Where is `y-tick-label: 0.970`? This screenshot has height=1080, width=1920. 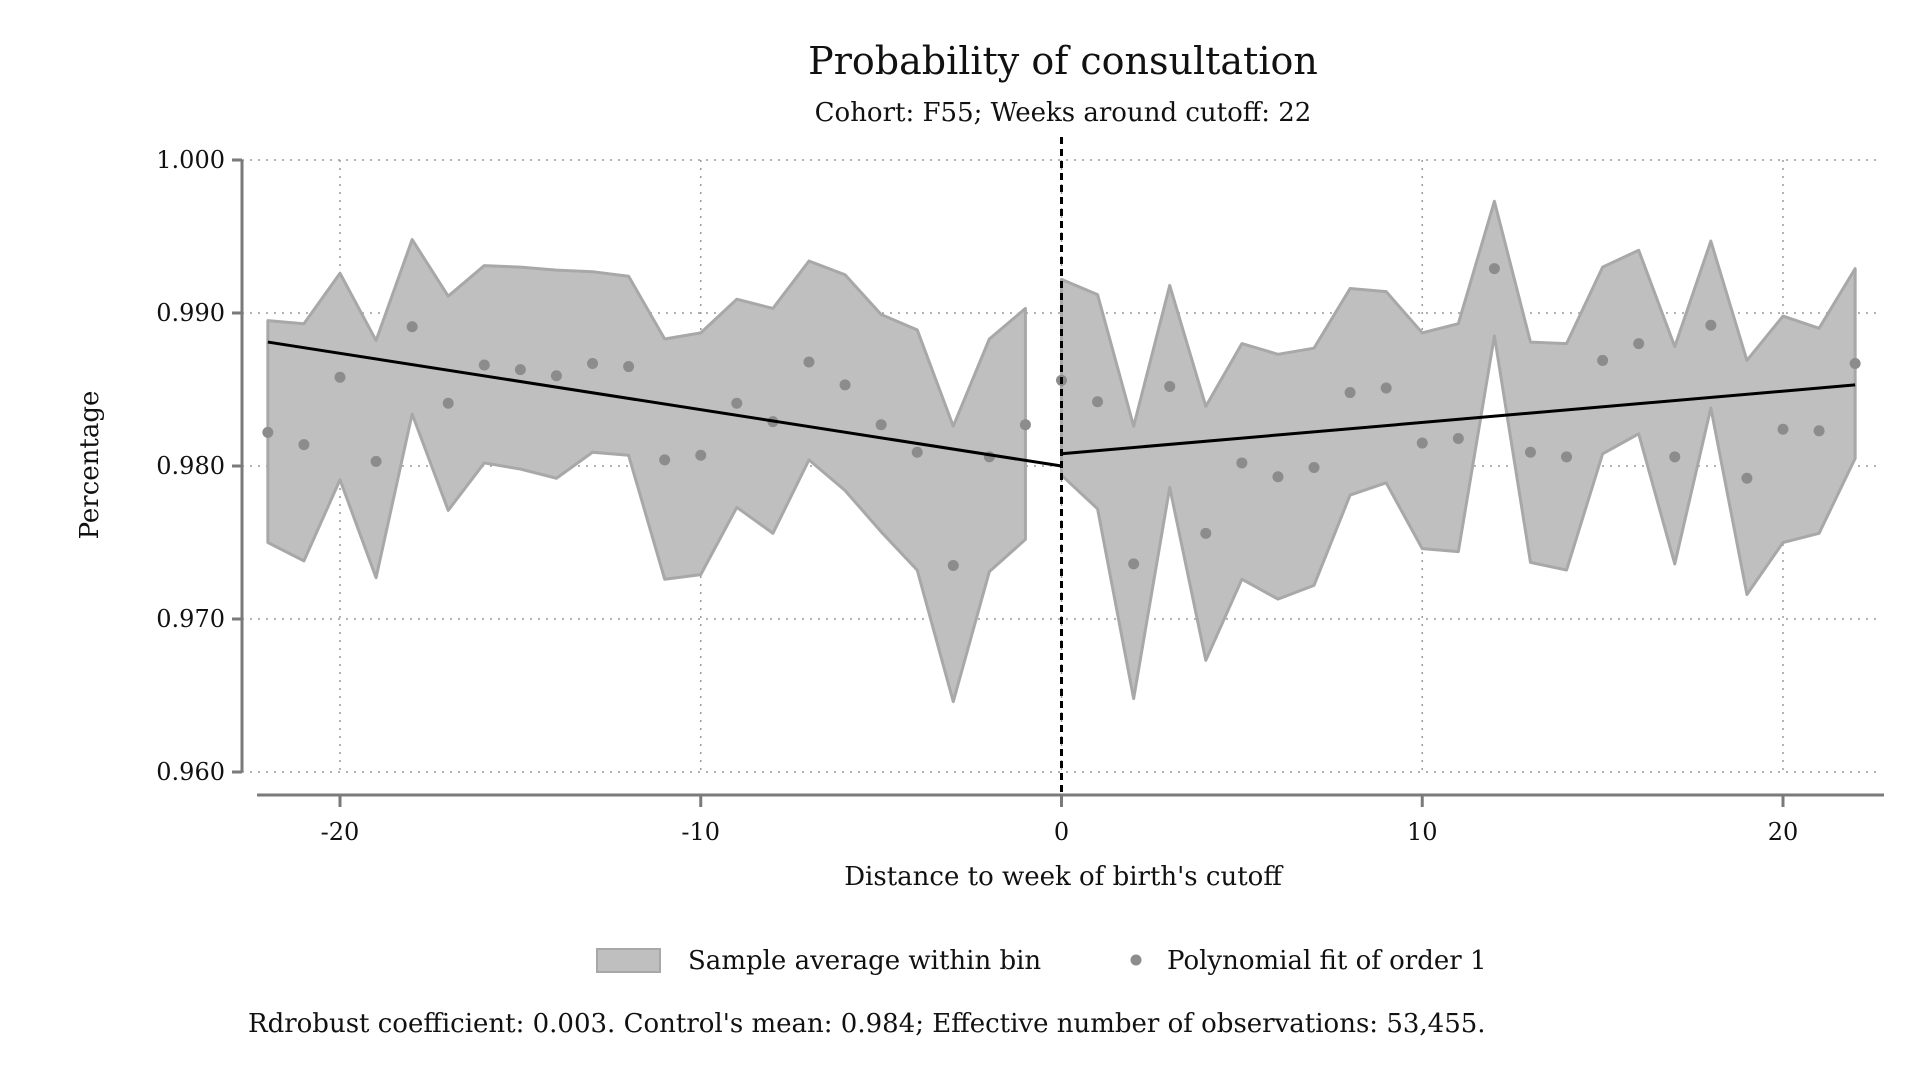 y-tick-label: 0.970 is located at coordinates (190, 619).